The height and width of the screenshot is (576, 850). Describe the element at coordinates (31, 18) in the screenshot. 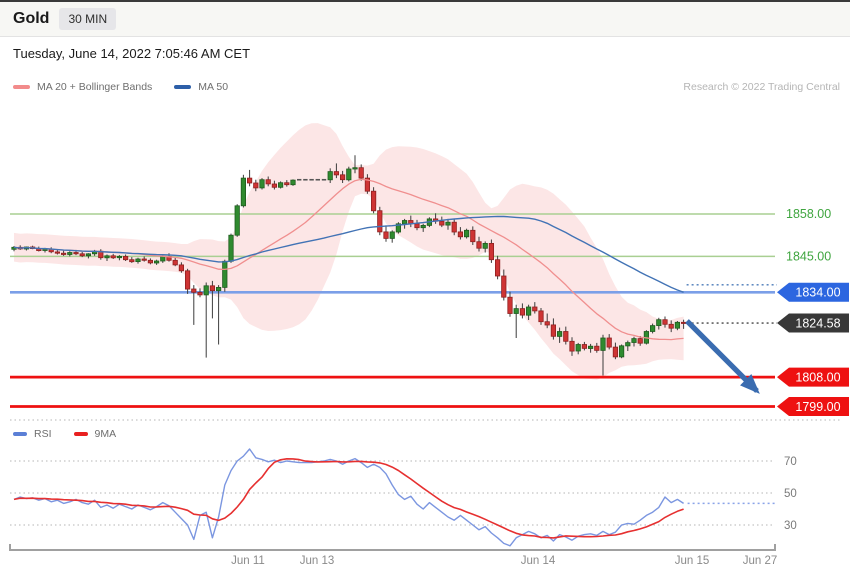

I see `page-title: Gold` at that location.